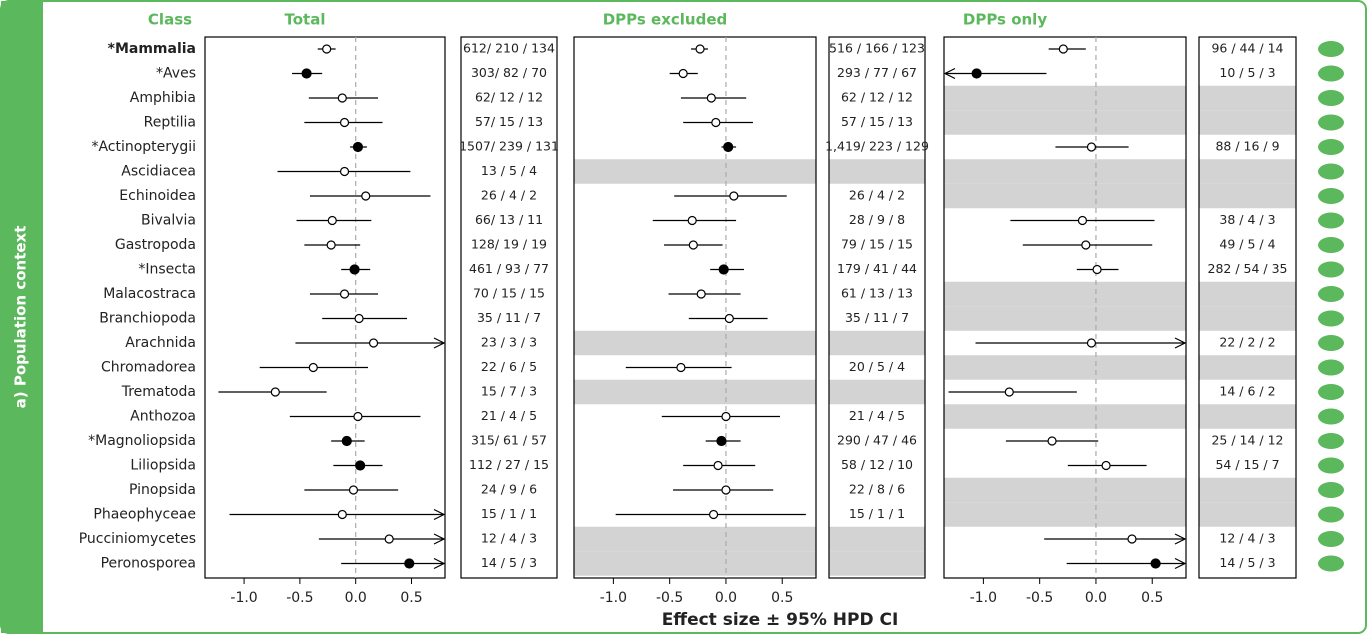  I want to click on count-label: 38 / 4 / 3, so click(1247, 219).